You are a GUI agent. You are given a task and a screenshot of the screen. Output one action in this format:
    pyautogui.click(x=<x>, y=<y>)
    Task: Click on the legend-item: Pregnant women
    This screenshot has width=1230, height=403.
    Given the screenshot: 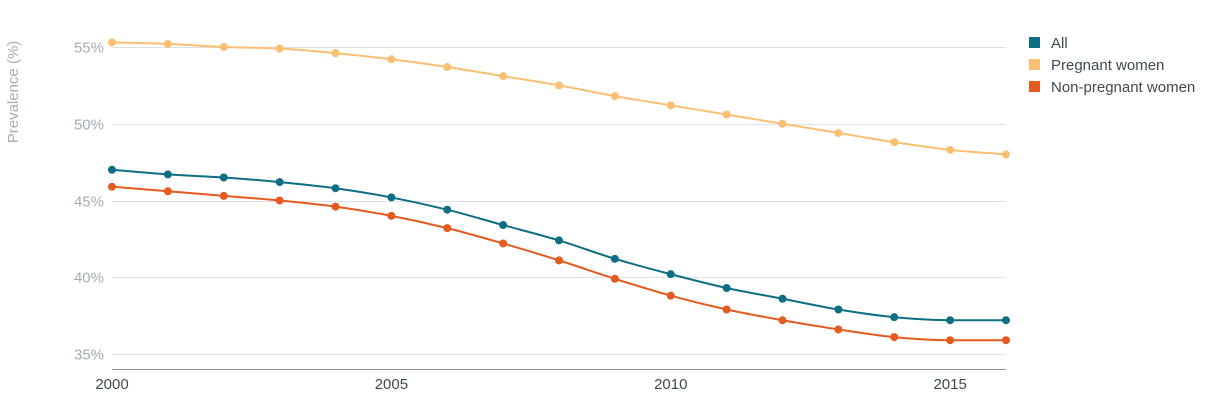 What is the action you would take?
    pyautogui.click(x=1096, y=65)
    